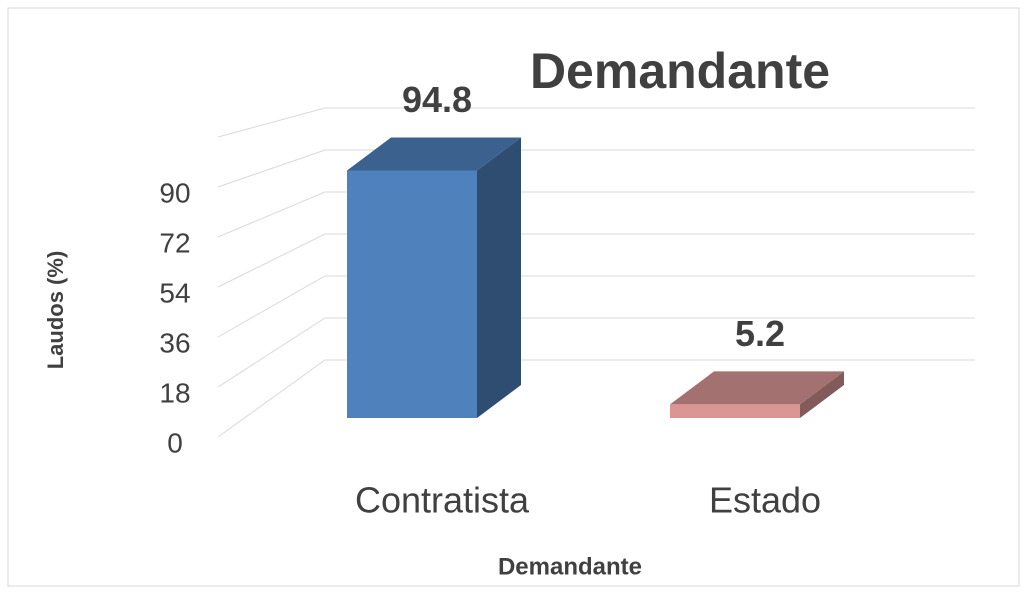 Image resolution: width=1027 pixels, height=593 pixels. What do you see at coordinates (437, 99) in the screenshot?
I see `value-label: 94.8` at bounding box center [437, 99].